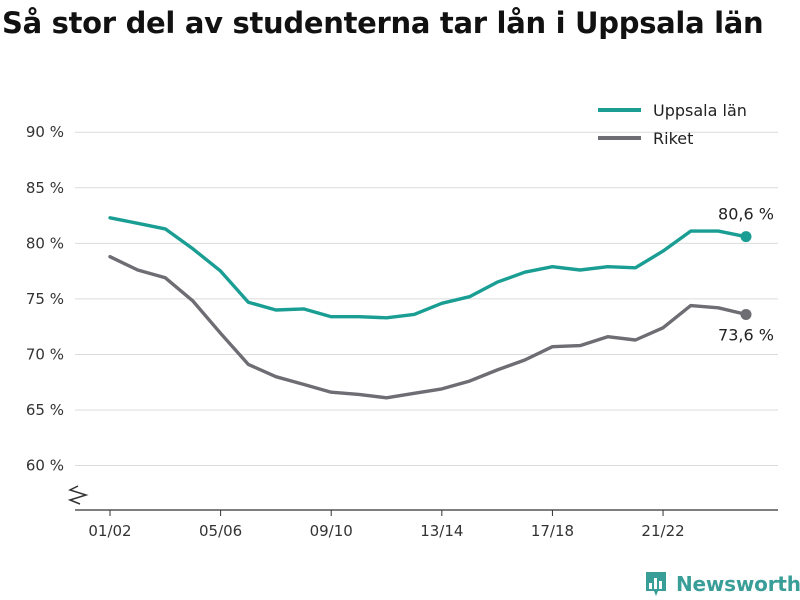  Describe the element at coordinates (45, 466) in the screenshot. I see `y-tick-label: 60 %` at that location.